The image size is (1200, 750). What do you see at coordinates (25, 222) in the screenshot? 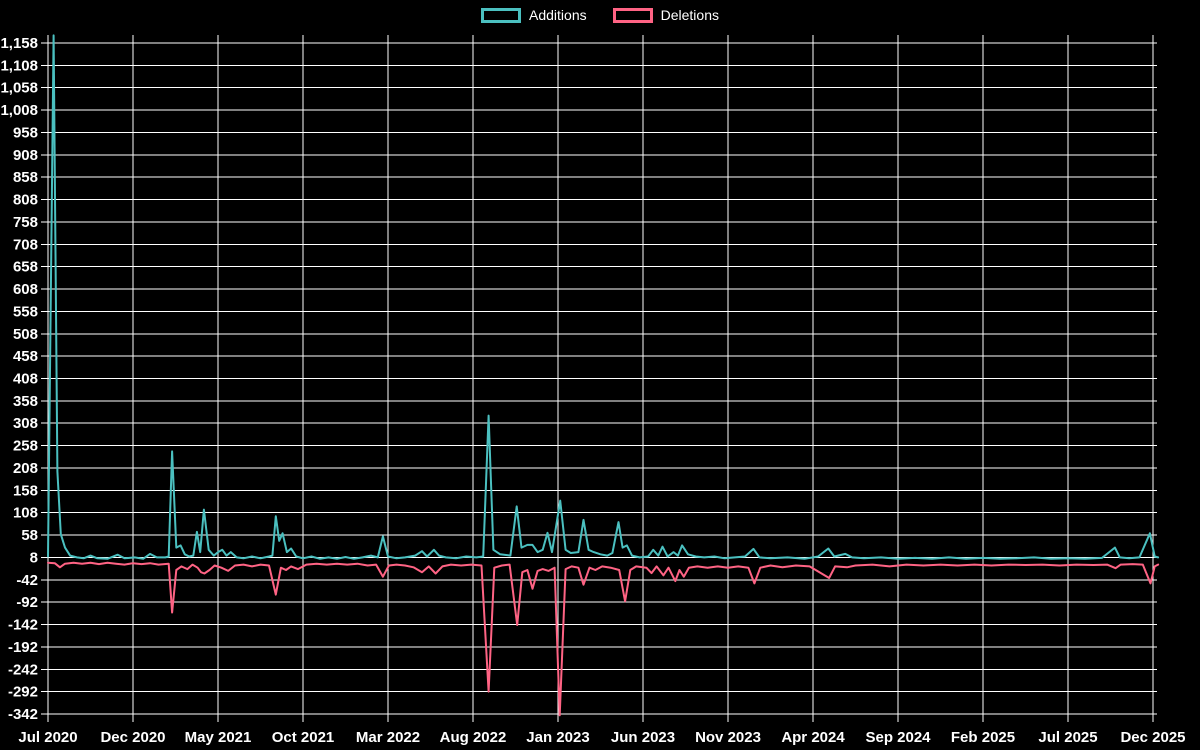
I see `y-tick-label: 758` at bounding box center [25, 222].